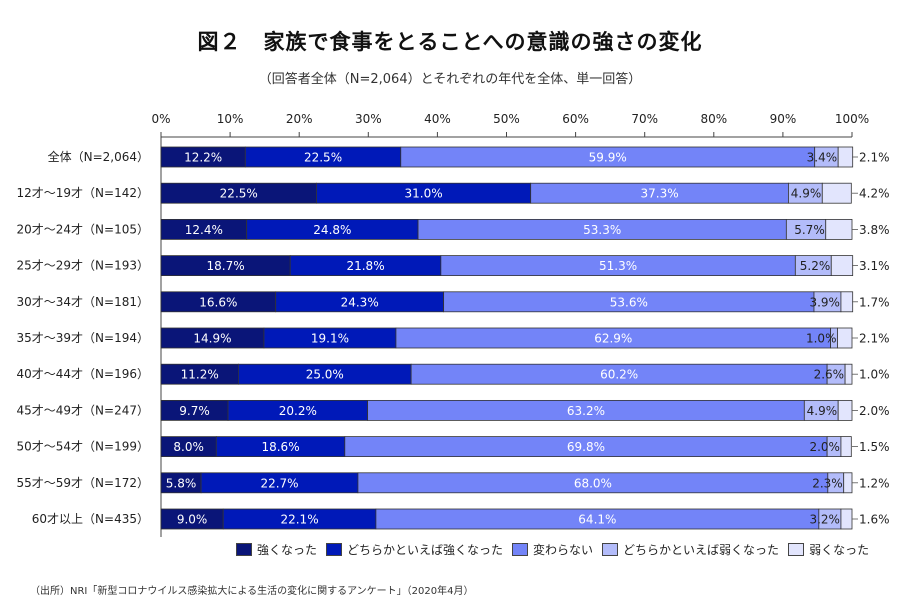  Describe the element at coordinates (98, 156) in the screenshot. I see `category-label: 全体（N=2,064）` at that location.